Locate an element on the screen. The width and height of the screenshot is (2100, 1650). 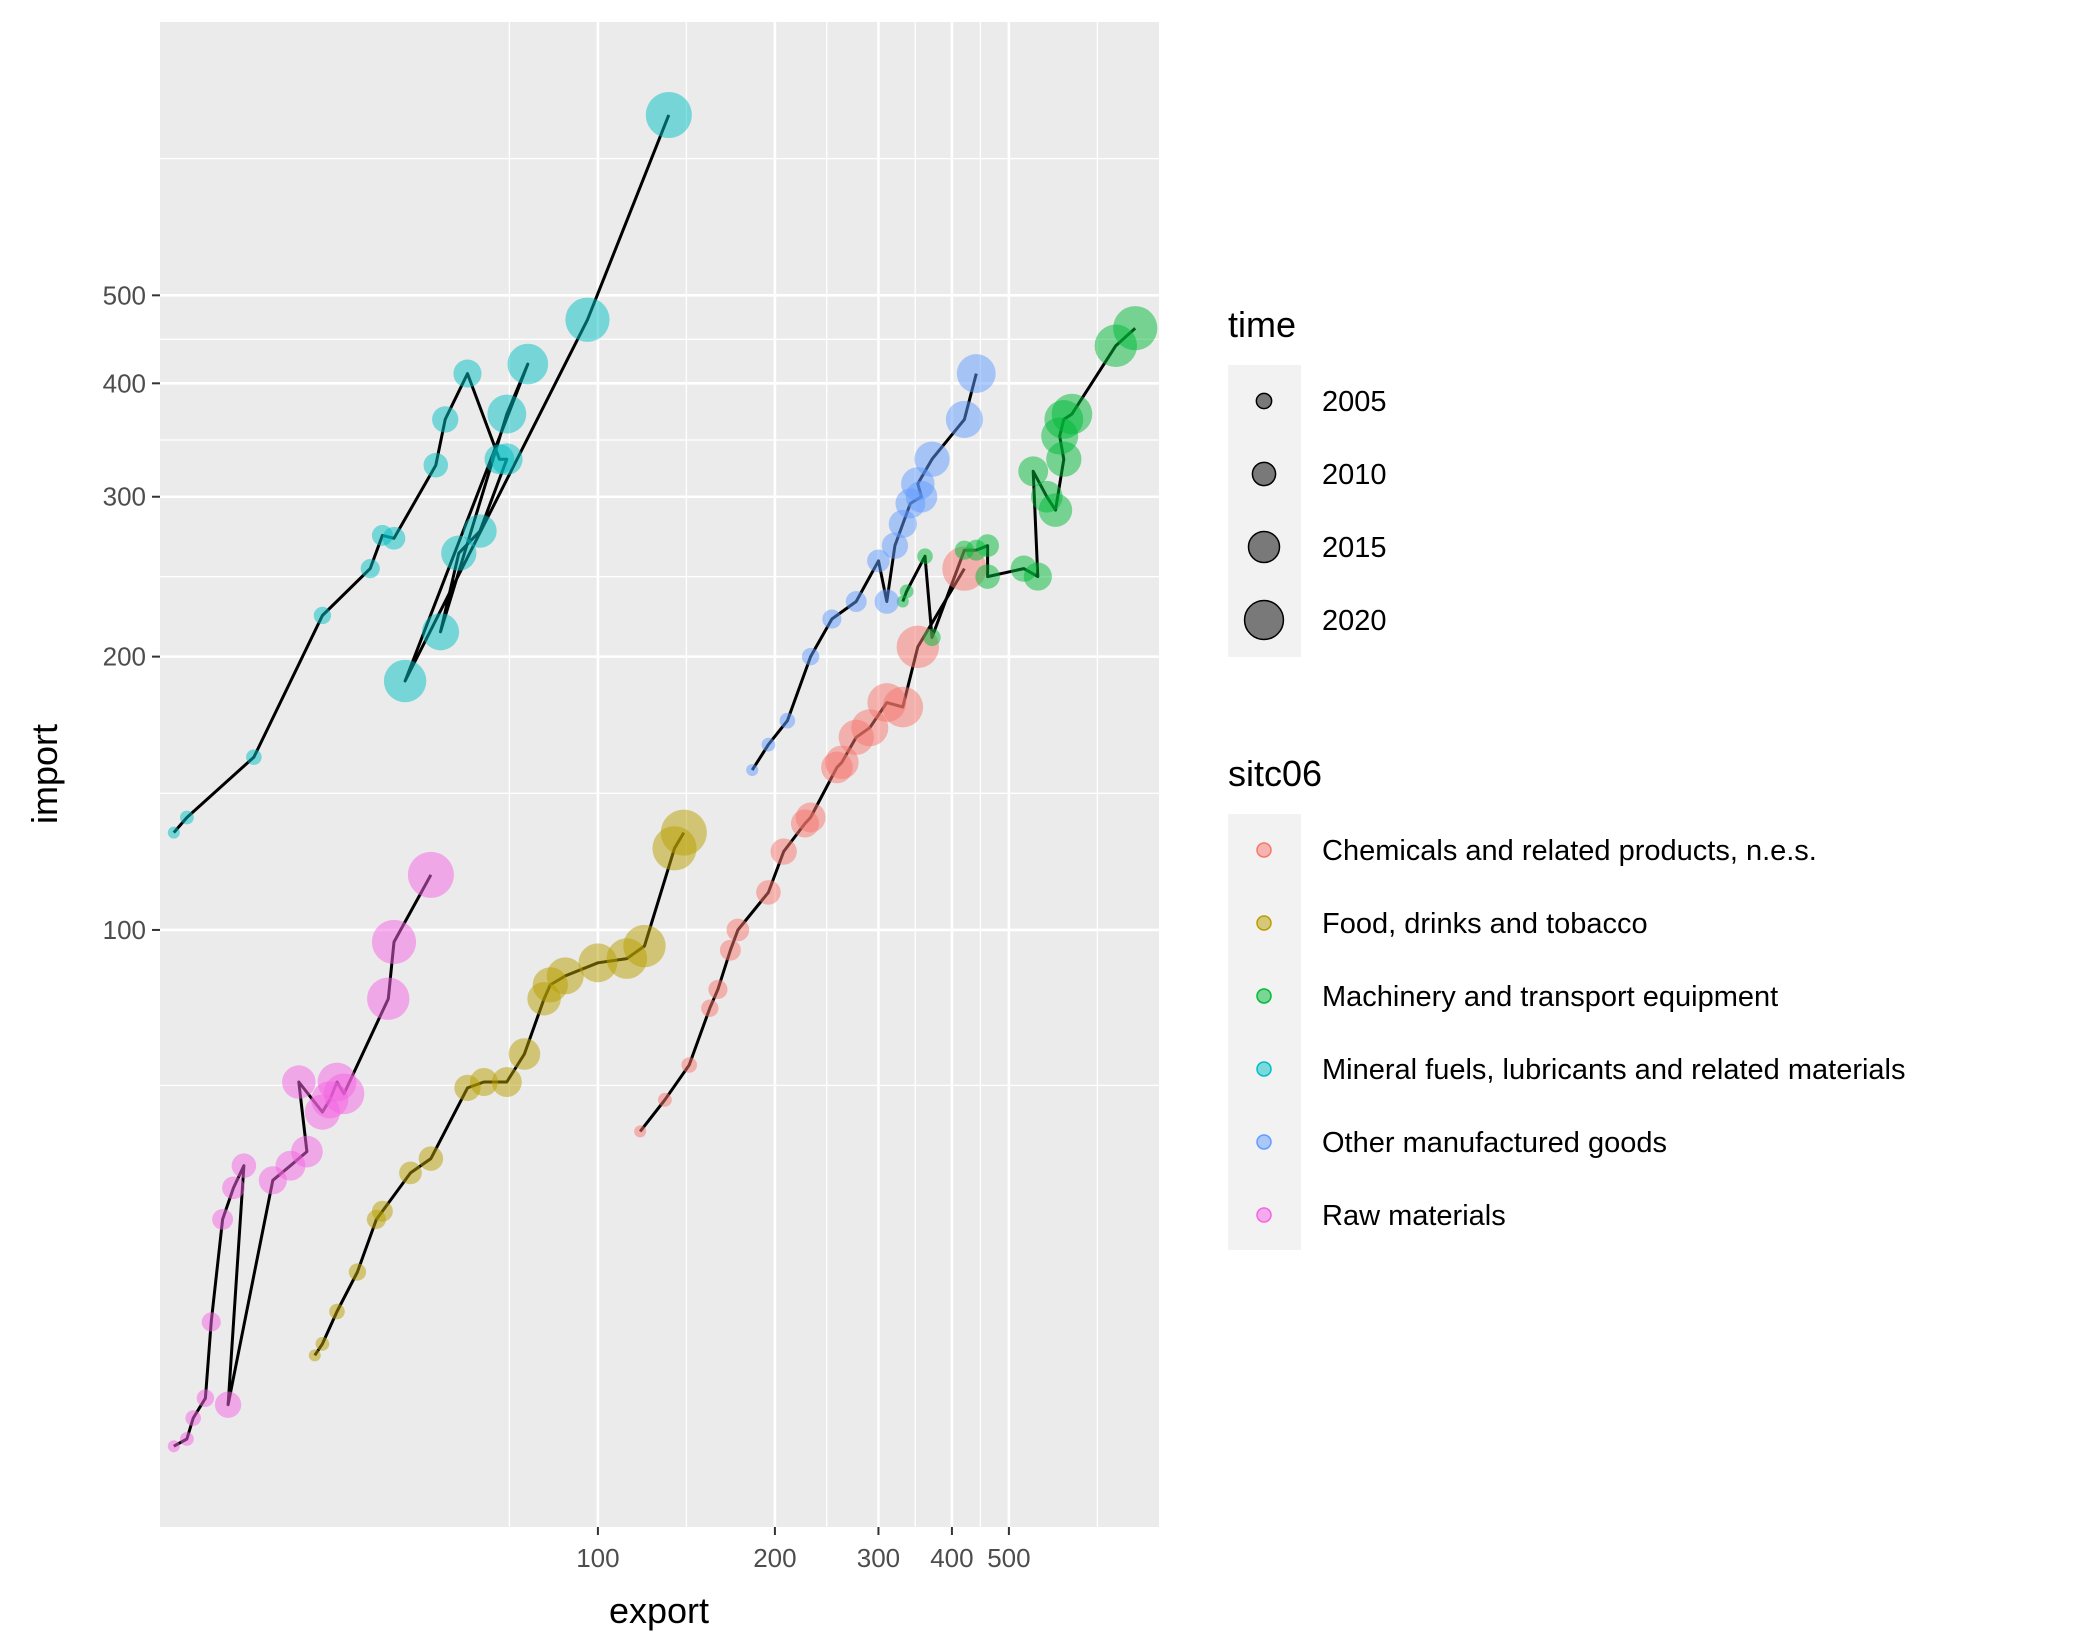
y-axis: 100 200 300 400 500 is located at coordinates (131, 612).